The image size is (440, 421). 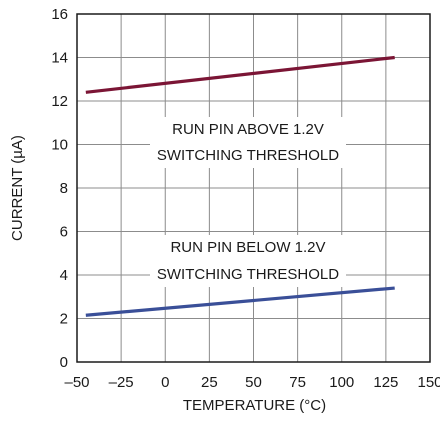 What do you see at coordinates (209, 382) in the screenshot?
I see `x-tick-label: 25` at bounding box center [209, 382].